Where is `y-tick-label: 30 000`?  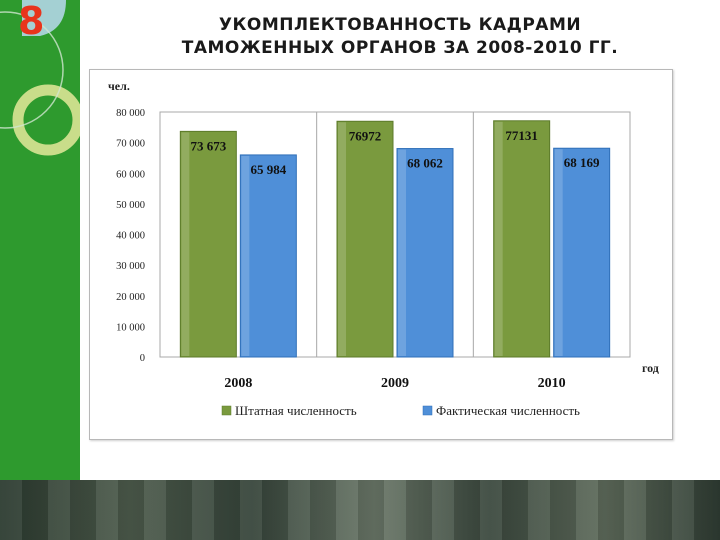 y-tick-label: 30 000 is located at coordinates (130, 266).